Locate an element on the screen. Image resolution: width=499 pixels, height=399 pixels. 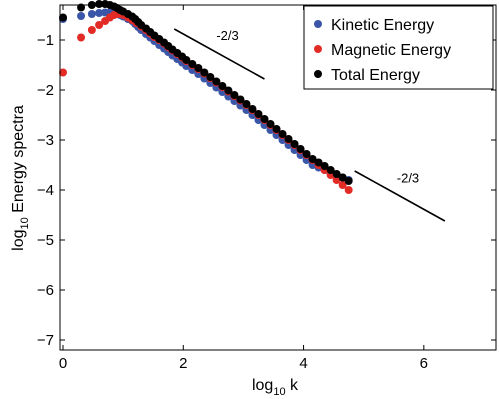
legend-box is located at coordinates (398, 47).